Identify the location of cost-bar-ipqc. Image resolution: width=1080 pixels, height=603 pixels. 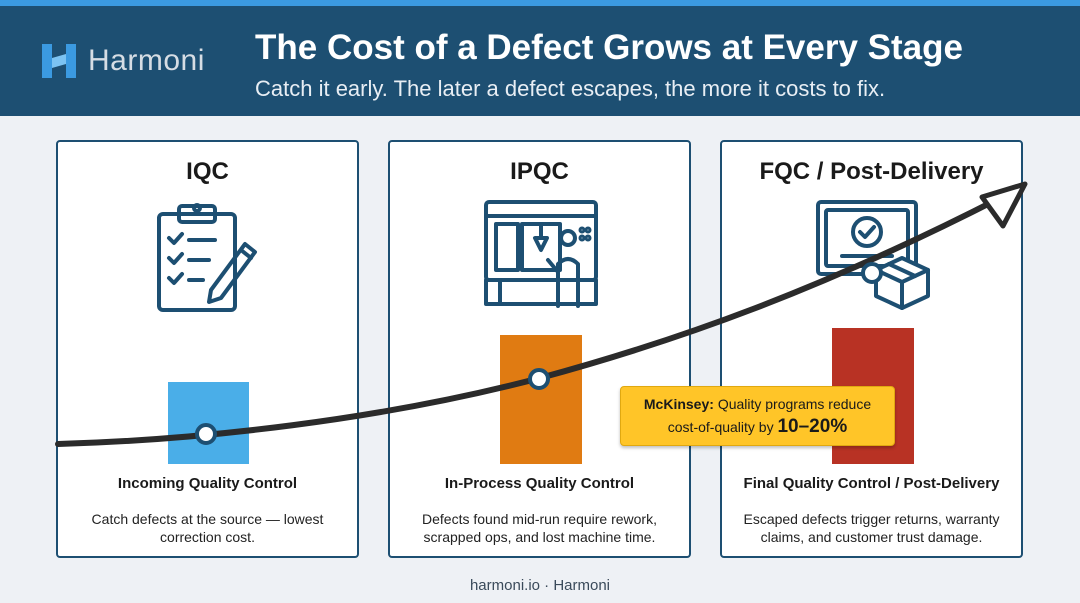
(541, 399).